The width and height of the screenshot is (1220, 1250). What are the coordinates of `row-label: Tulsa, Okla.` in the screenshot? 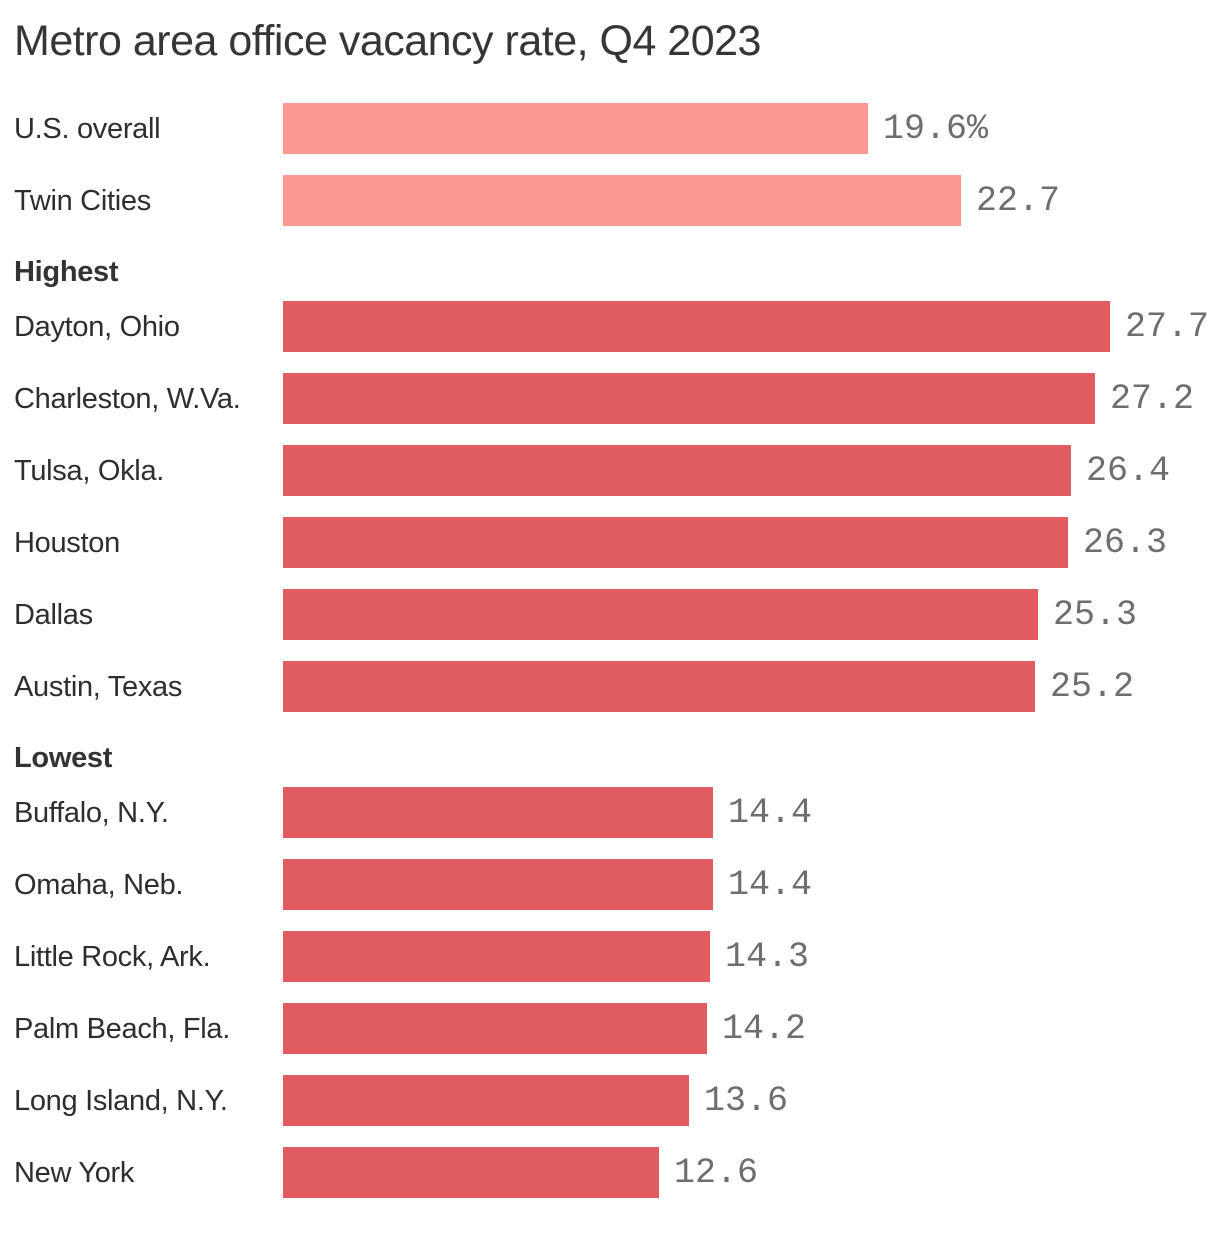 It's located at (89, 470).